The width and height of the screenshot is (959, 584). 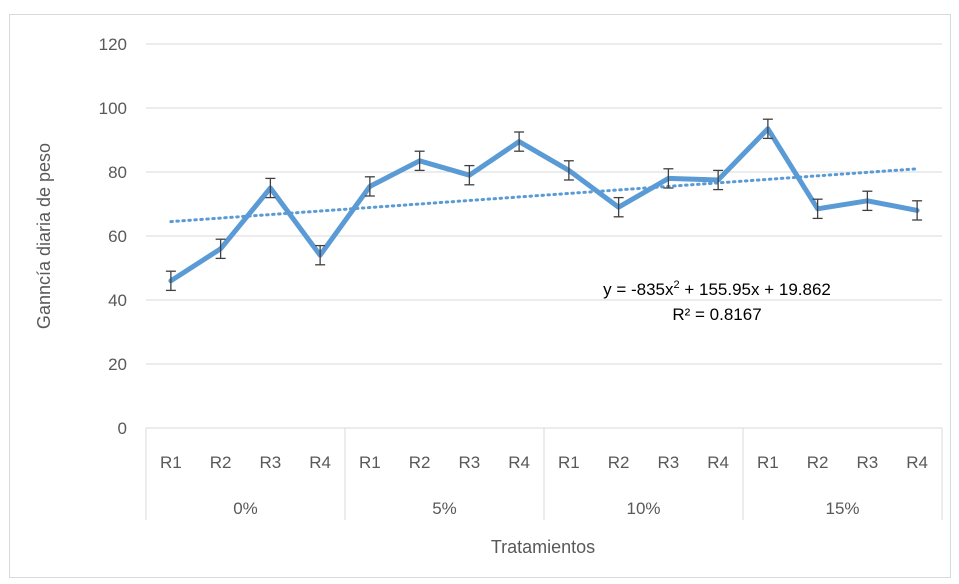 I want to click on y-tick-label: 60, so click(x=117, y=236).